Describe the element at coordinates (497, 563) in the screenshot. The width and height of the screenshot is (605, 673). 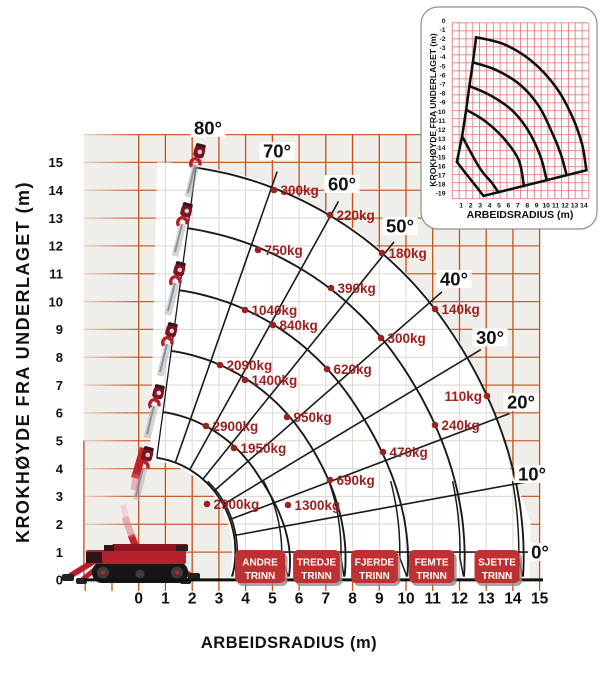
I see `svg-text: SJETTE` at that location.